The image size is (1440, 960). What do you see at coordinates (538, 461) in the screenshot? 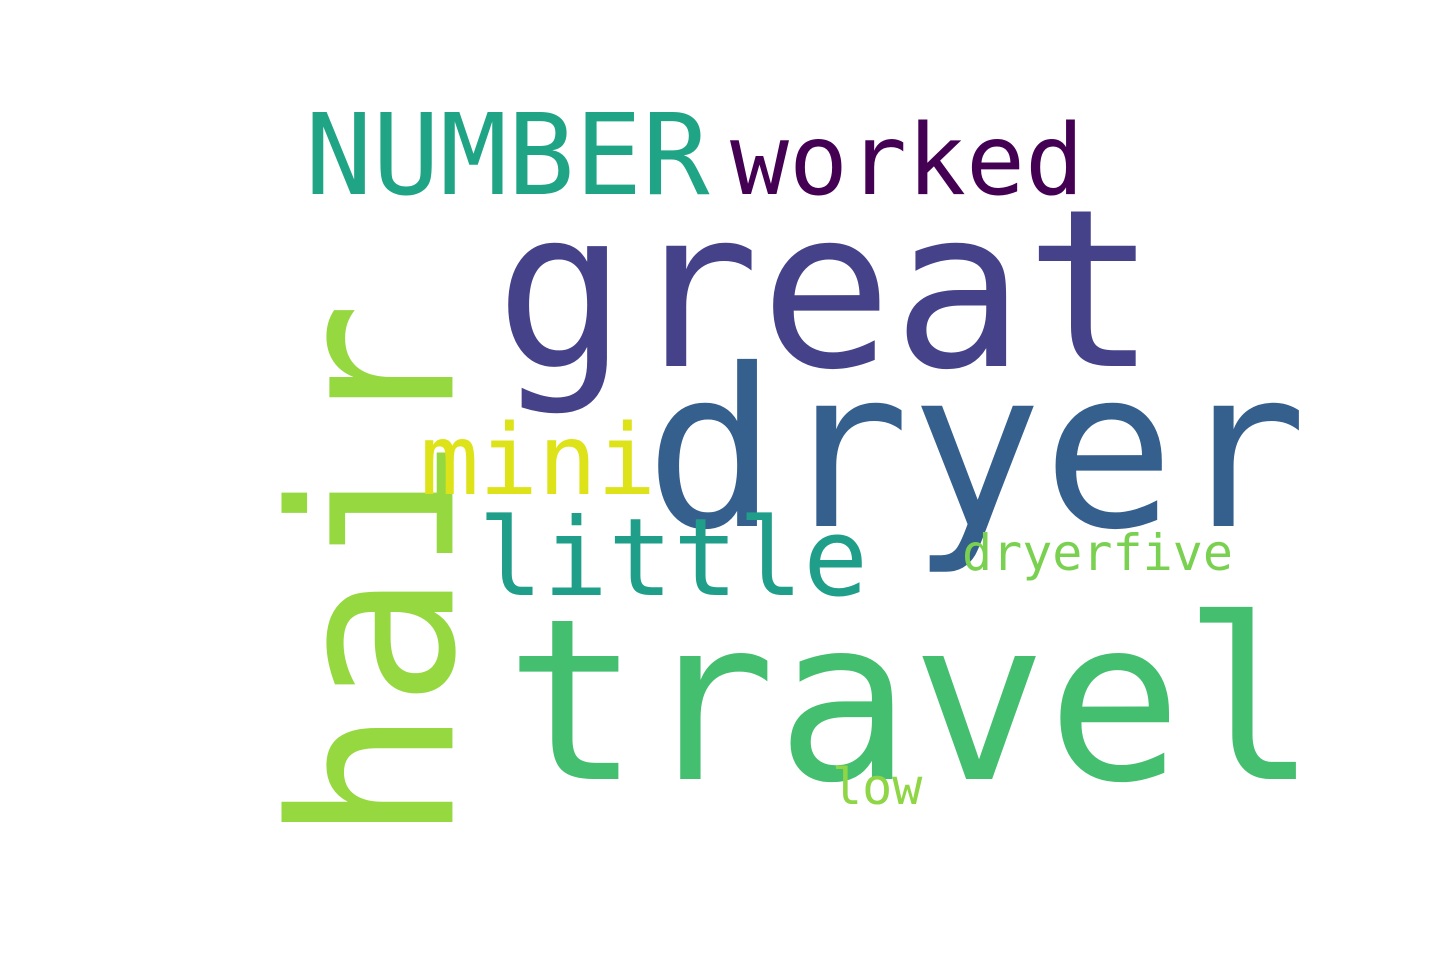
I see `word-mini: mini` at bounding box center [538, 461].